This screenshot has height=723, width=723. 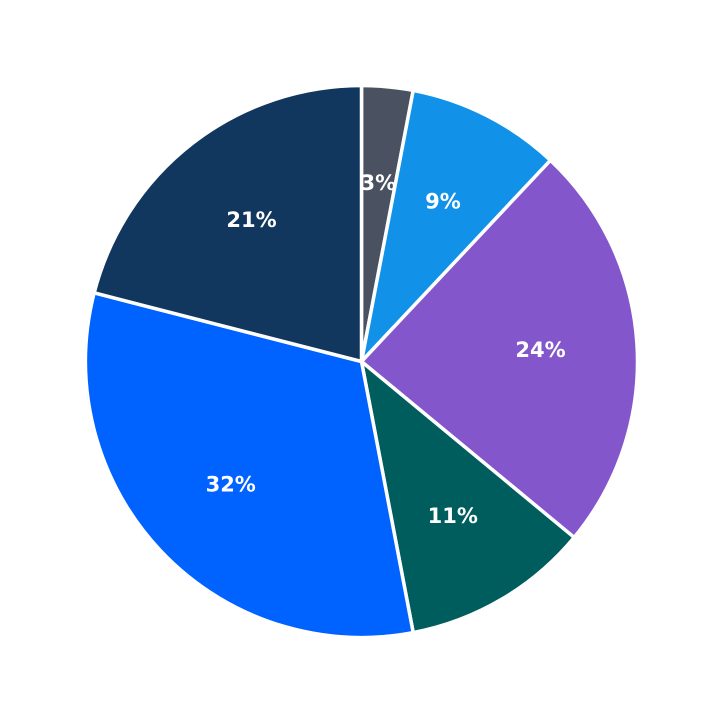 What do you see at coordinates (443, 202) in the screenshot?
I see `pie-slice-label-2: 9%` at bounding box center [443, 202].